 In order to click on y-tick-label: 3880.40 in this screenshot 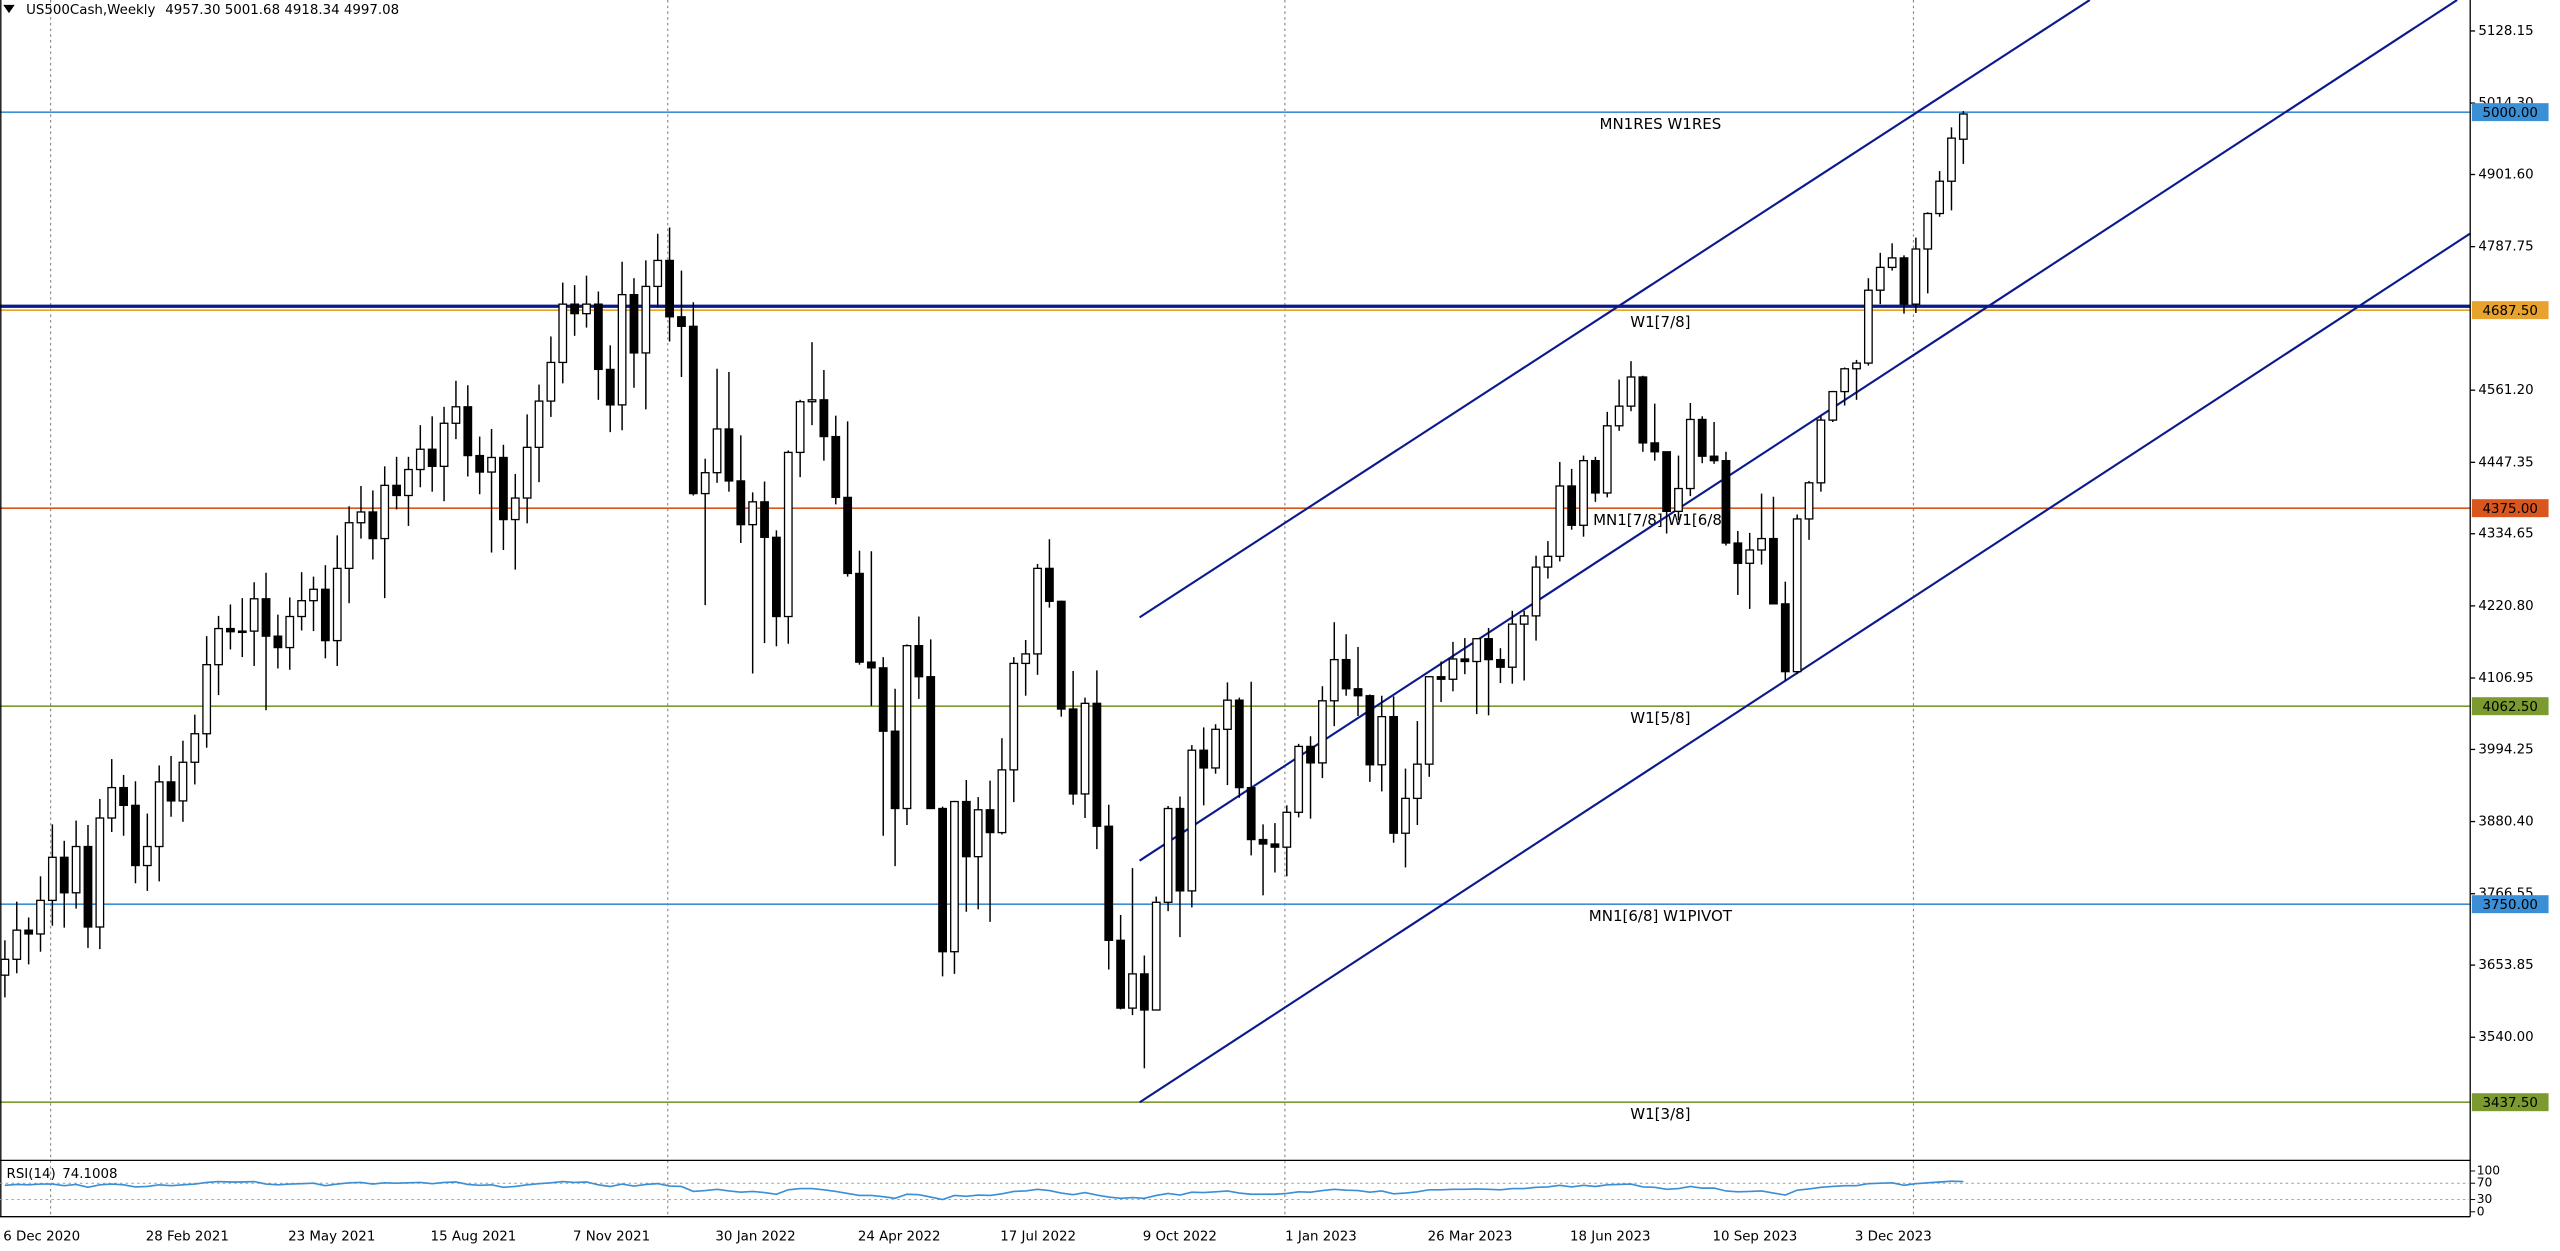, I will do `click(2505, 822)`.